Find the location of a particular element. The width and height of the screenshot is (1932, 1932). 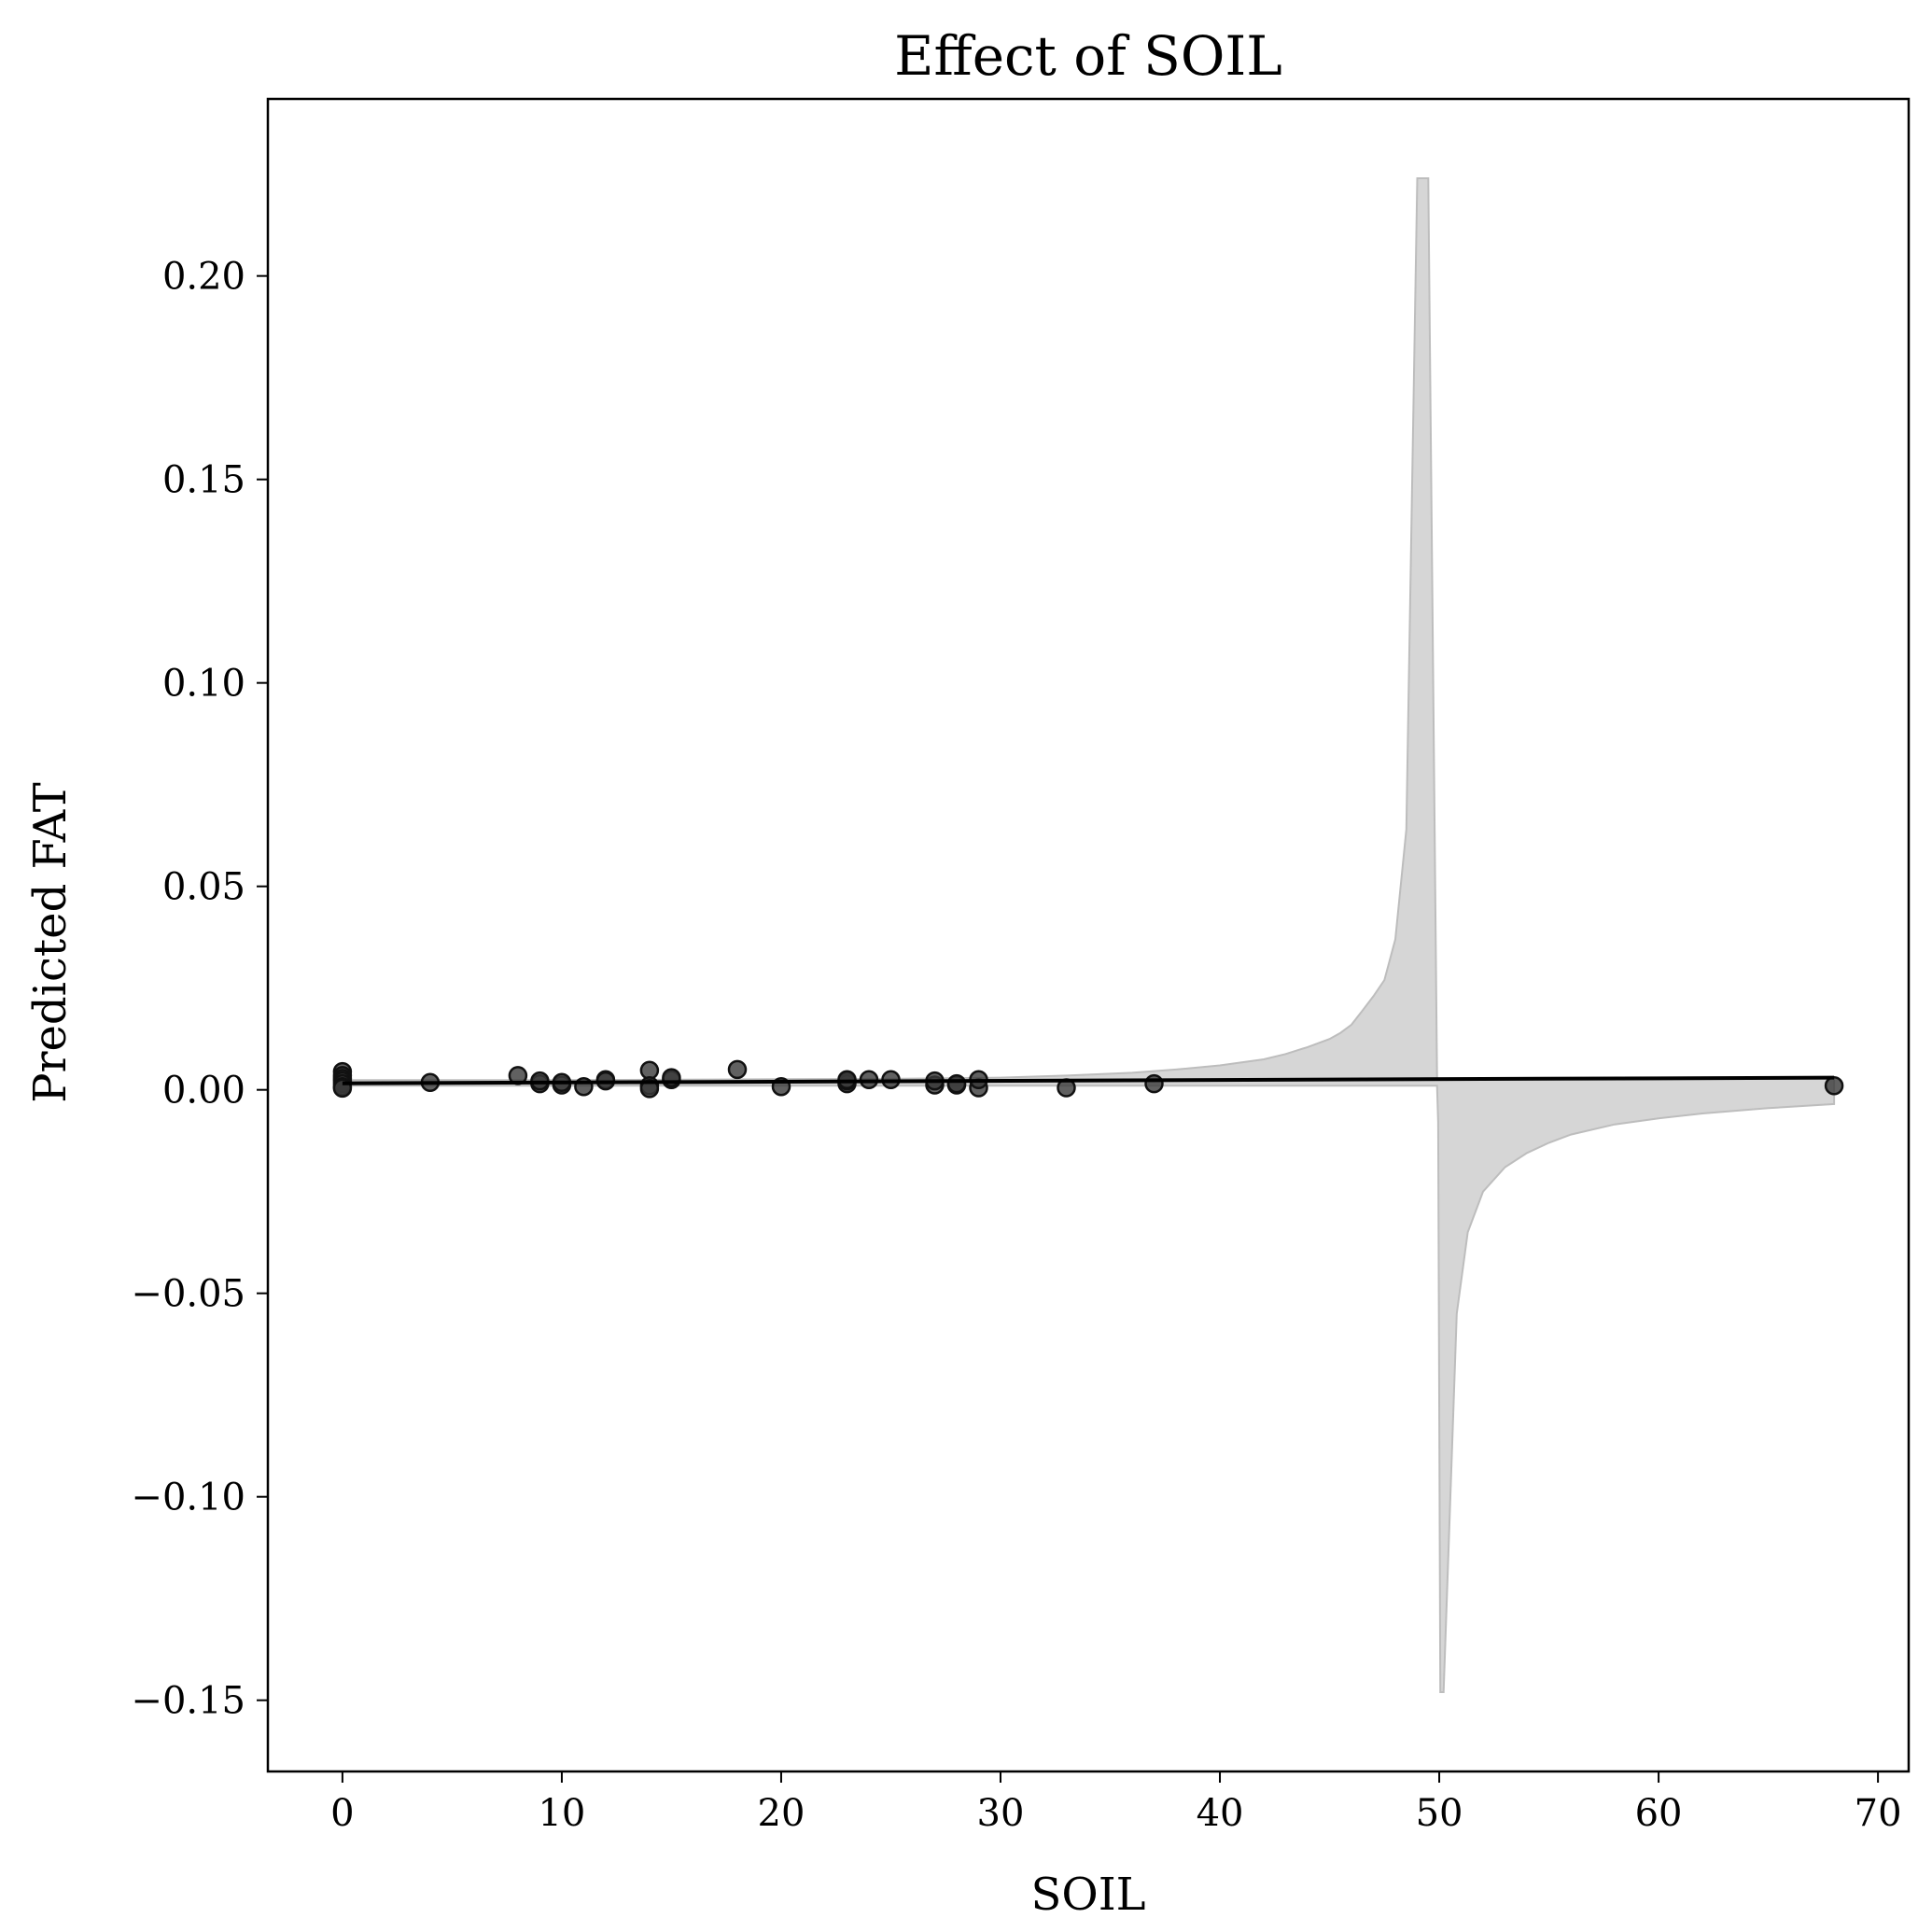

y-tick-label: 0.15 is located at coordinates (203, 480).